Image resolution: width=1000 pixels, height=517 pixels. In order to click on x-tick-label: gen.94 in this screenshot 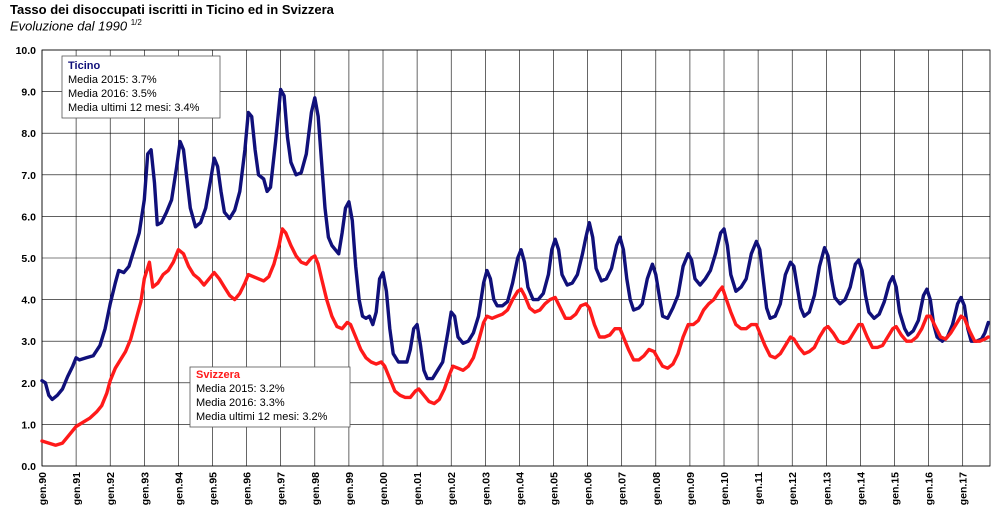, I will do `click(179, 488)`.